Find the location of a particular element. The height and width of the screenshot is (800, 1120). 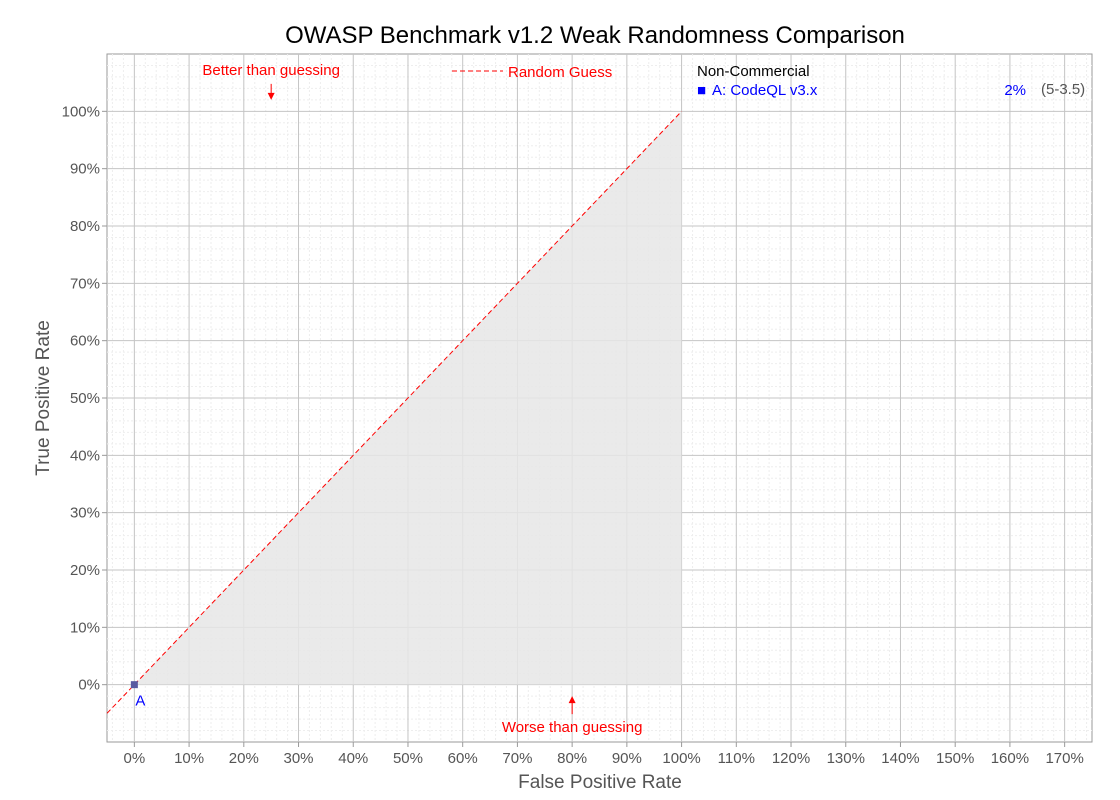

legend-entry-detail: (5-3.5) is located at coordinates (1063, 89).